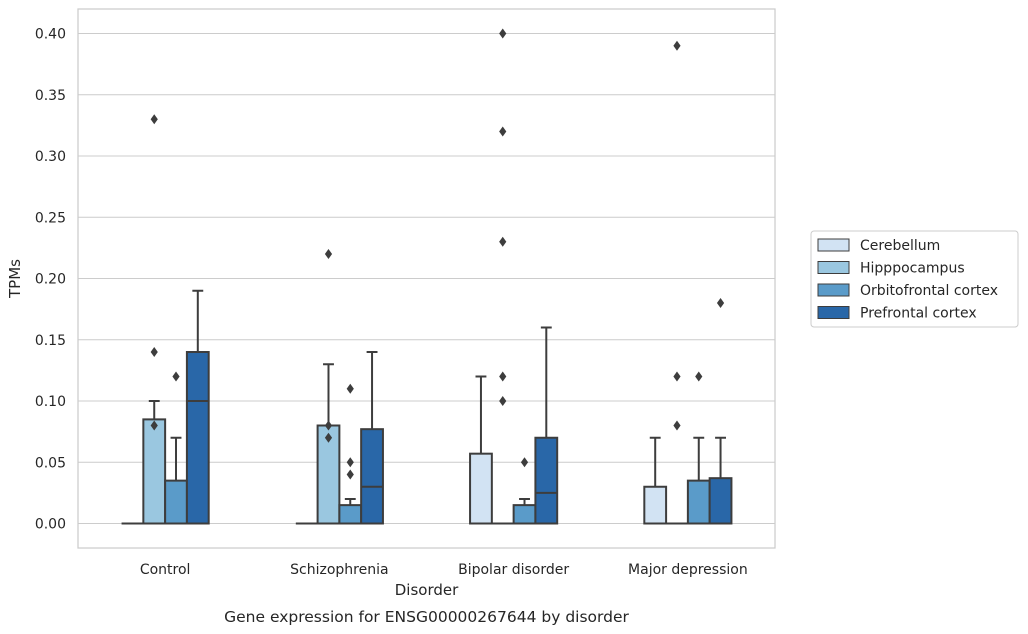 The width and height of the screenshot is (1028, 634). I want to click on x-tick-label: Major depression, so click(688, 570).